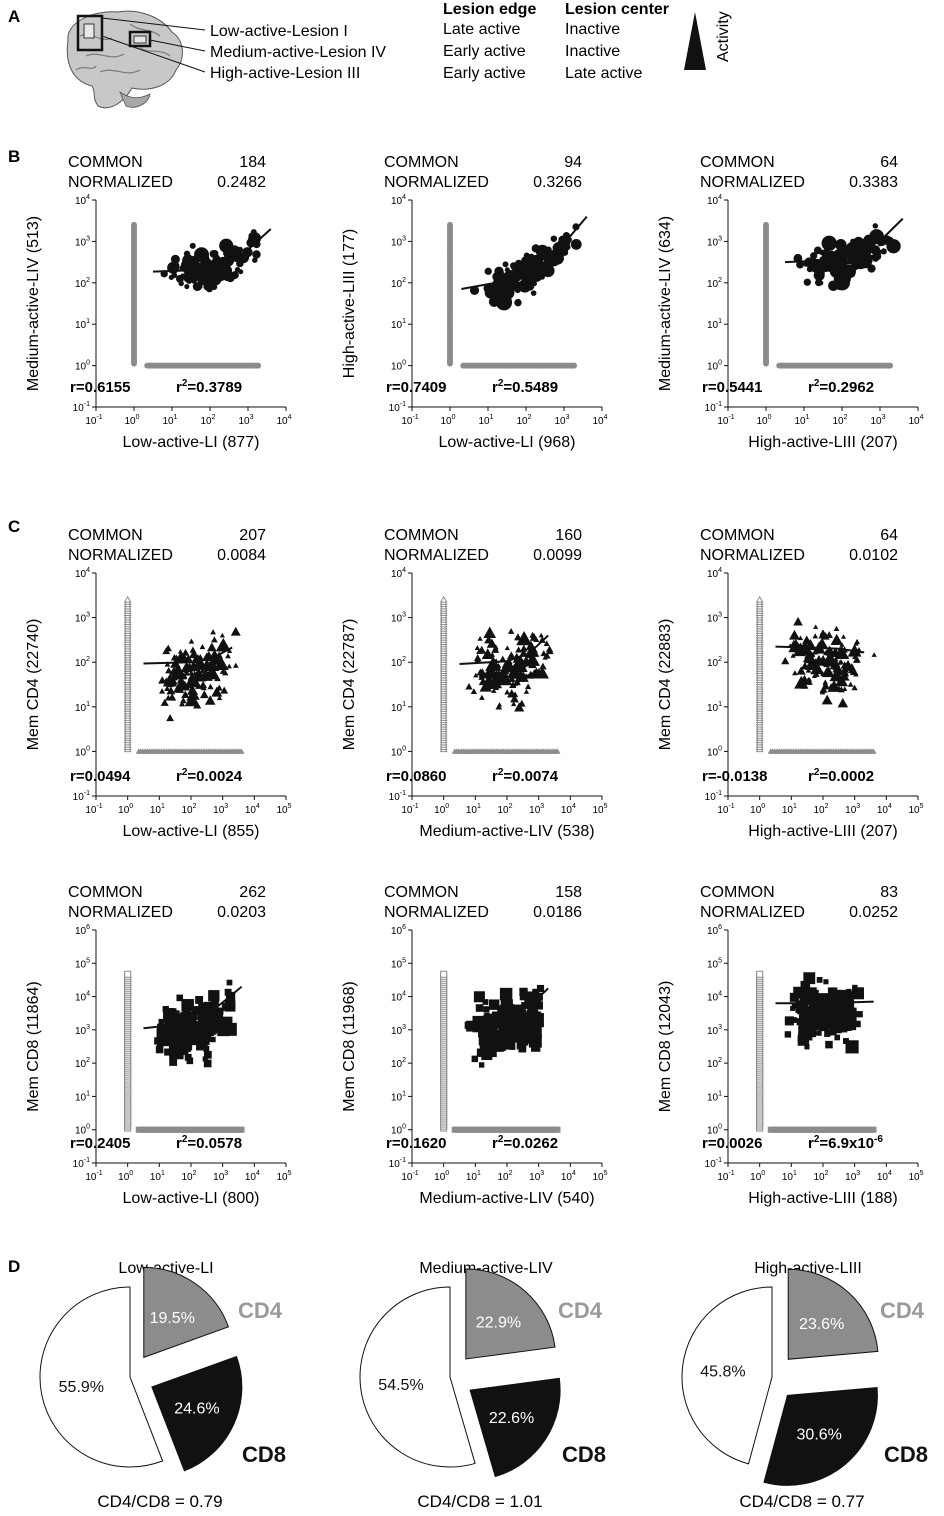 The image size is (944, 1516). I want to click on x-tick-label: 10¹, so click(169, 420).